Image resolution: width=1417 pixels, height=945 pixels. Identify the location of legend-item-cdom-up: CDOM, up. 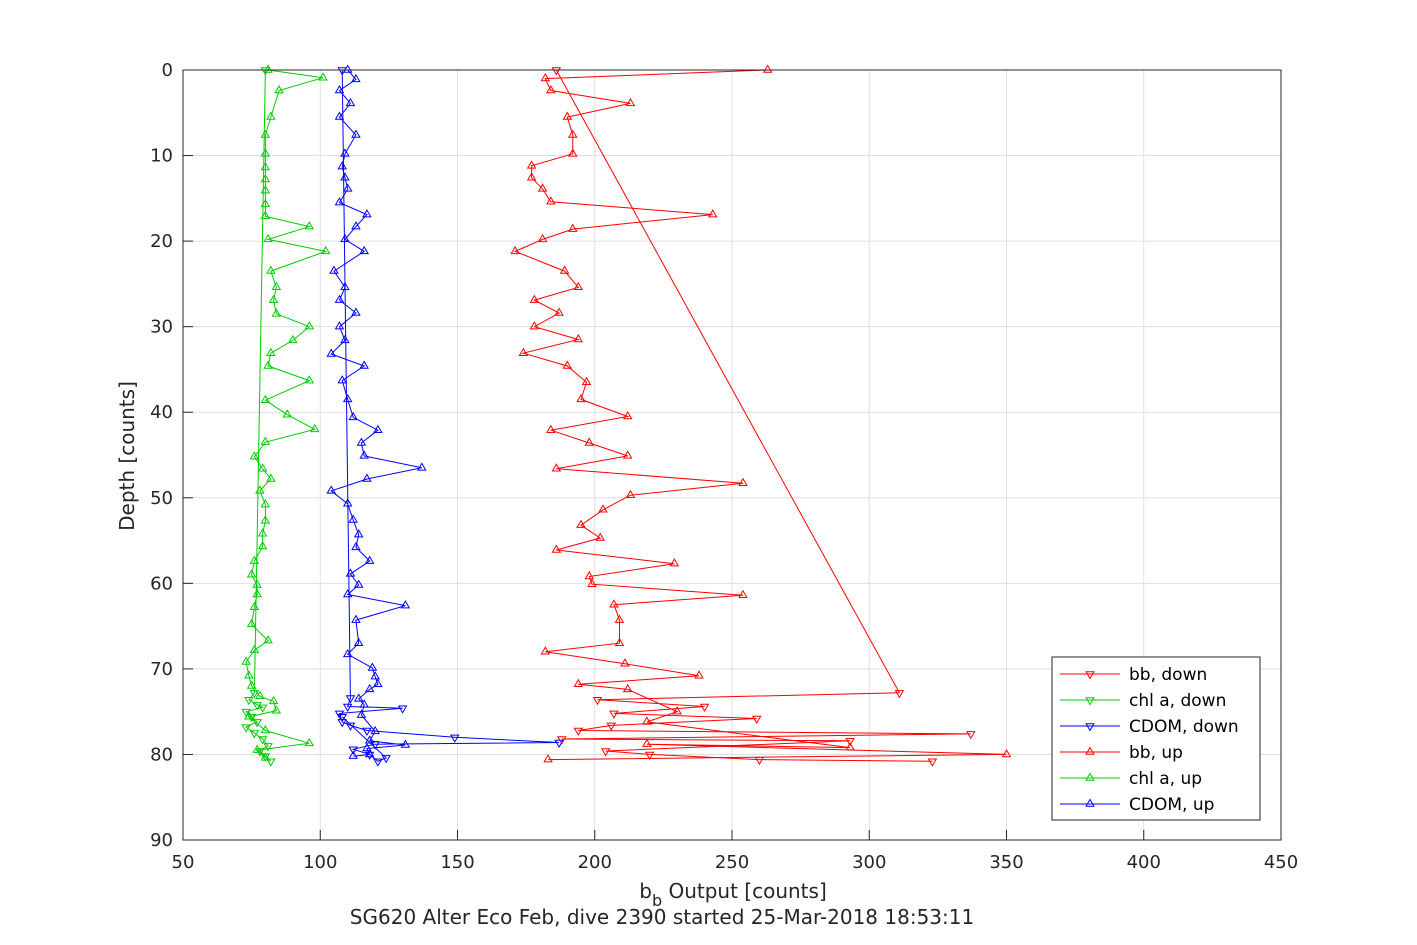
(1137, 805).